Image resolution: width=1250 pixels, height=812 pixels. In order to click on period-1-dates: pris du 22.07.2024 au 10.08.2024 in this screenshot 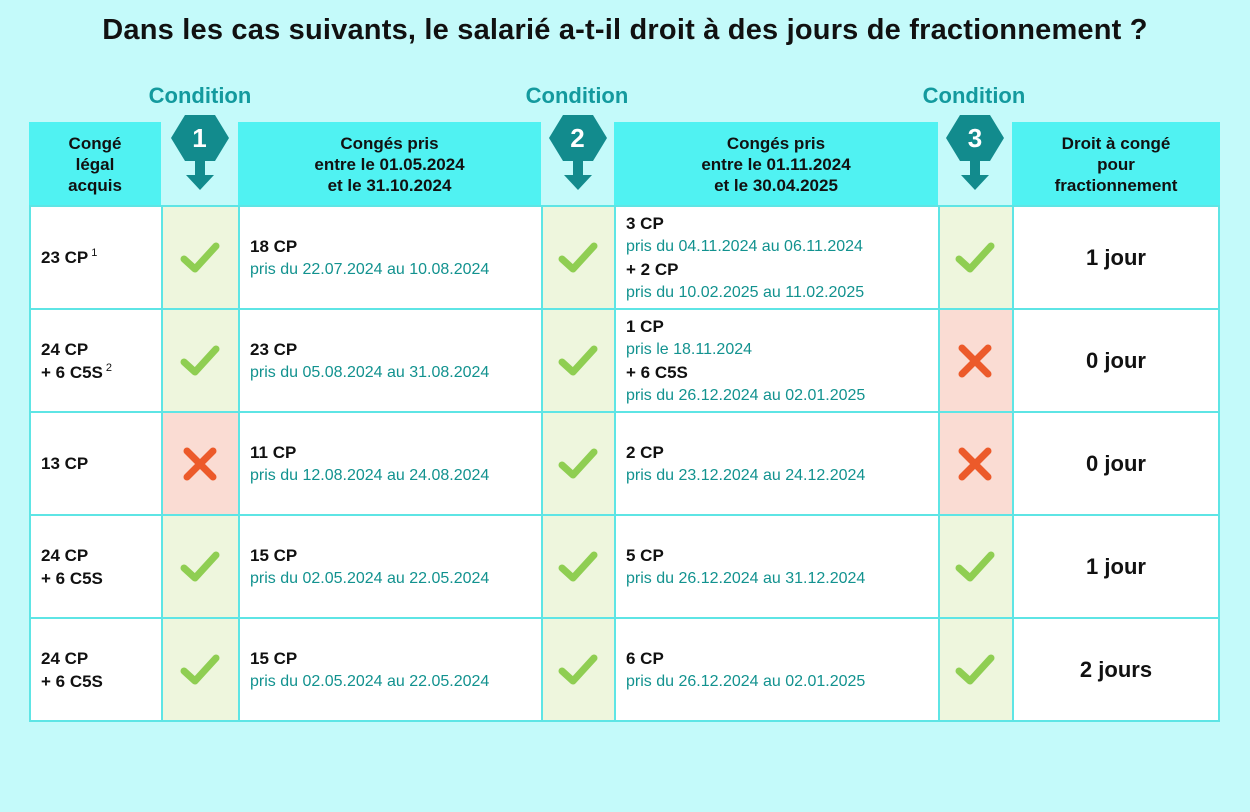, I will do `click(370, 269)`.